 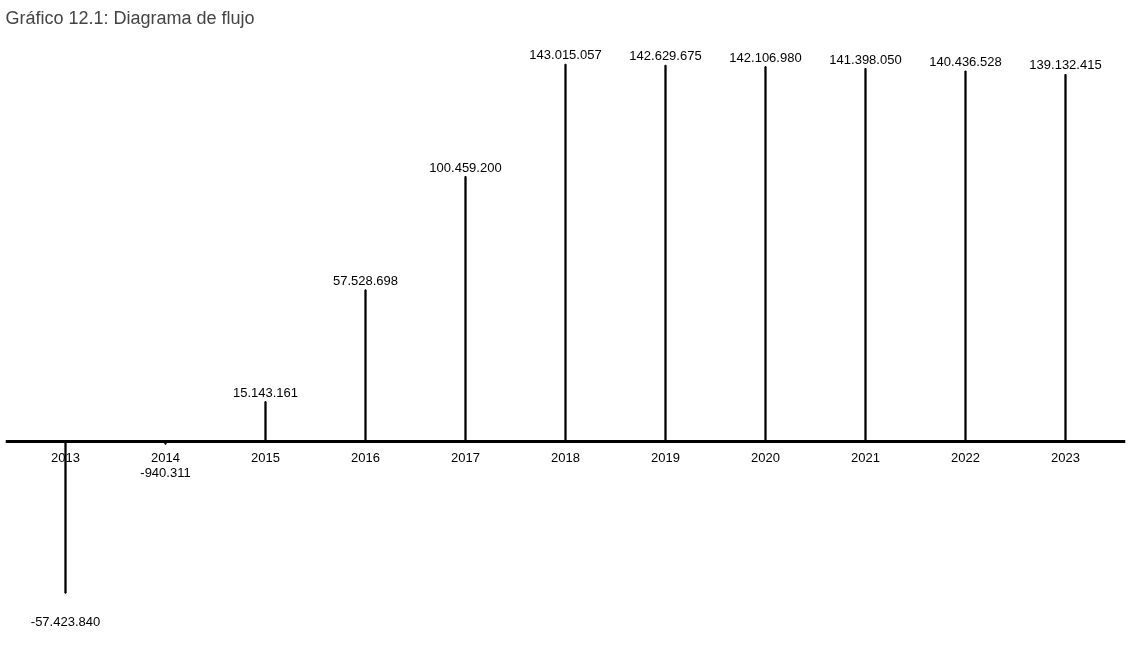 I want to click on chart-title: Gráfico 12.1: Diagrama de flujo, so click(x=130, y=17).